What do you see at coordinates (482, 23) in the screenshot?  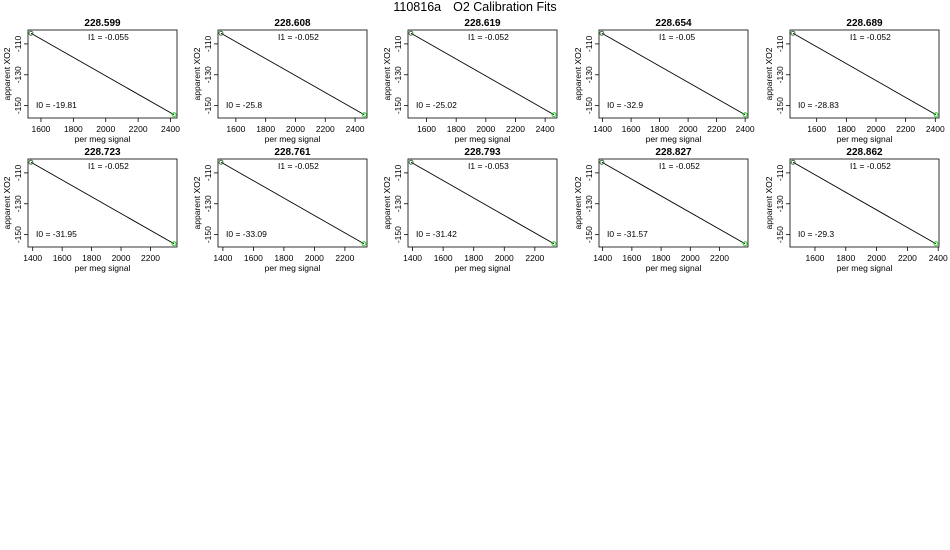 I see `panel-title: 228.619` at bounding box center [482, 23].